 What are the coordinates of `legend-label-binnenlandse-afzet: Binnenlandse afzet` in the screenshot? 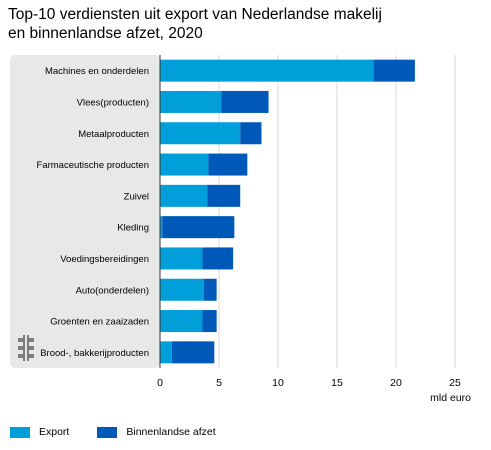 It's located at (171, 432).